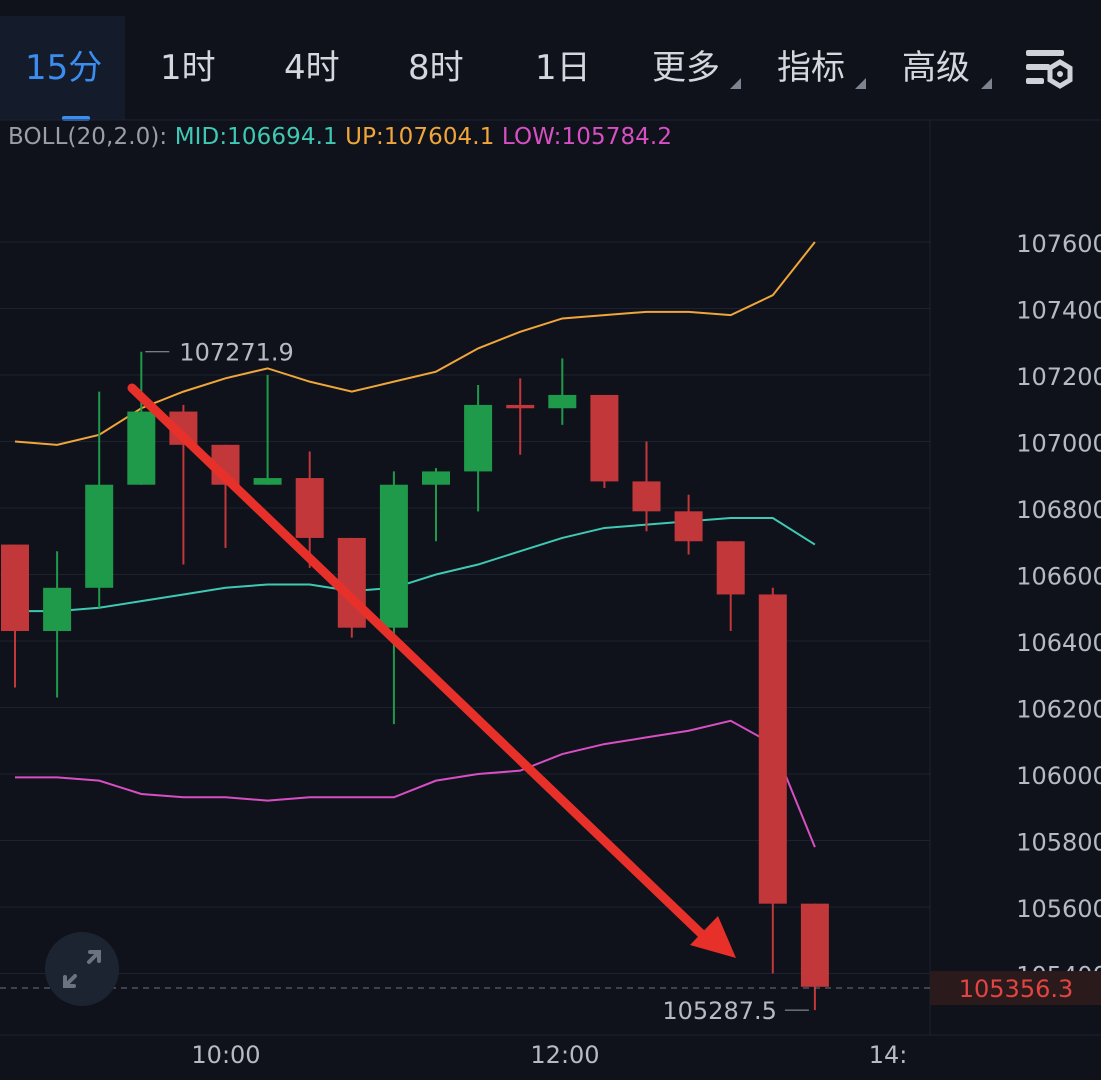 This screenshot has width=1101, height=1080. Describe the element at coordinates (420, 137) in the screenshot. I see `boll-up-value: UP:107604.1` at that location.